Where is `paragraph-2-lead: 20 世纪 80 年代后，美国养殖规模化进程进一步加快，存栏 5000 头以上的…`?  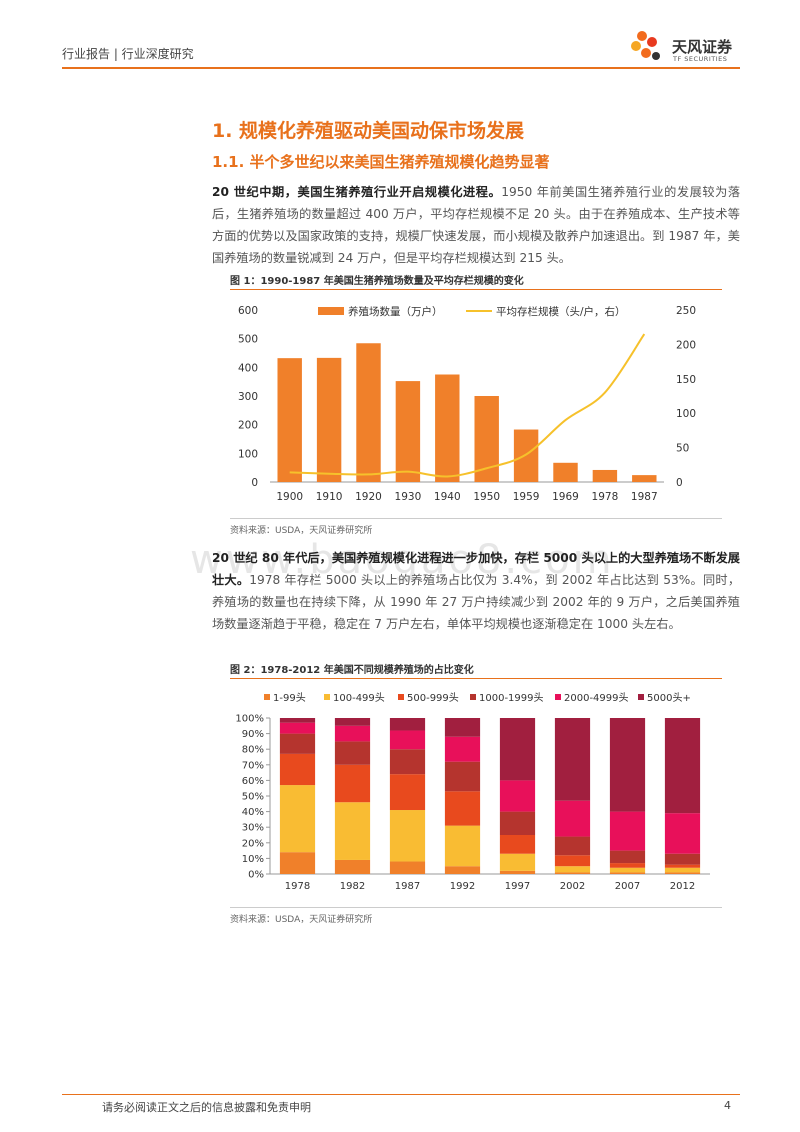 paragraph-2-lead: 20 世纪 80 年代后，美国养殖规模化进程进一步加快，存栏 5000 头以上的… is located at coordinates (476, 569).